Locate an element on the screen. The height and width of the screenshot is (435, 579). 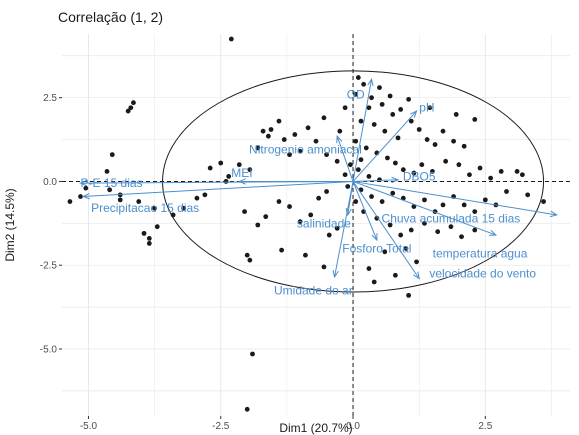
arrow-fosforo-total is located at coordinates (365, 211).